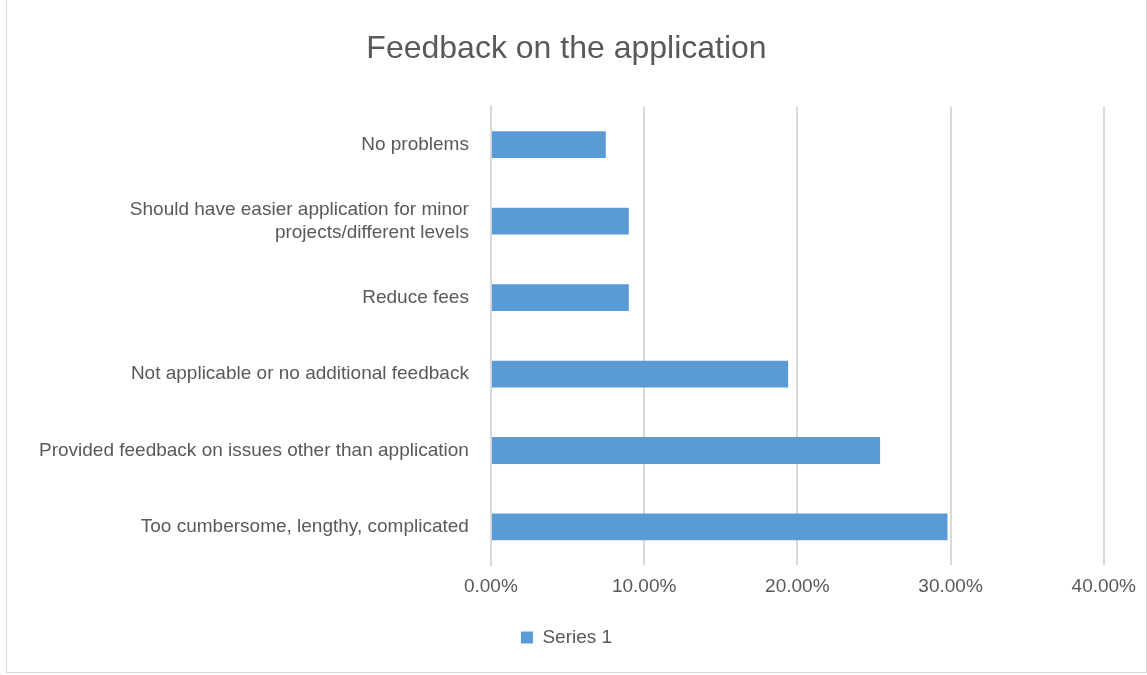 This screenshot has width=1147, height=675. I want to click on y-tick-label: No problems, so click(415, 143).